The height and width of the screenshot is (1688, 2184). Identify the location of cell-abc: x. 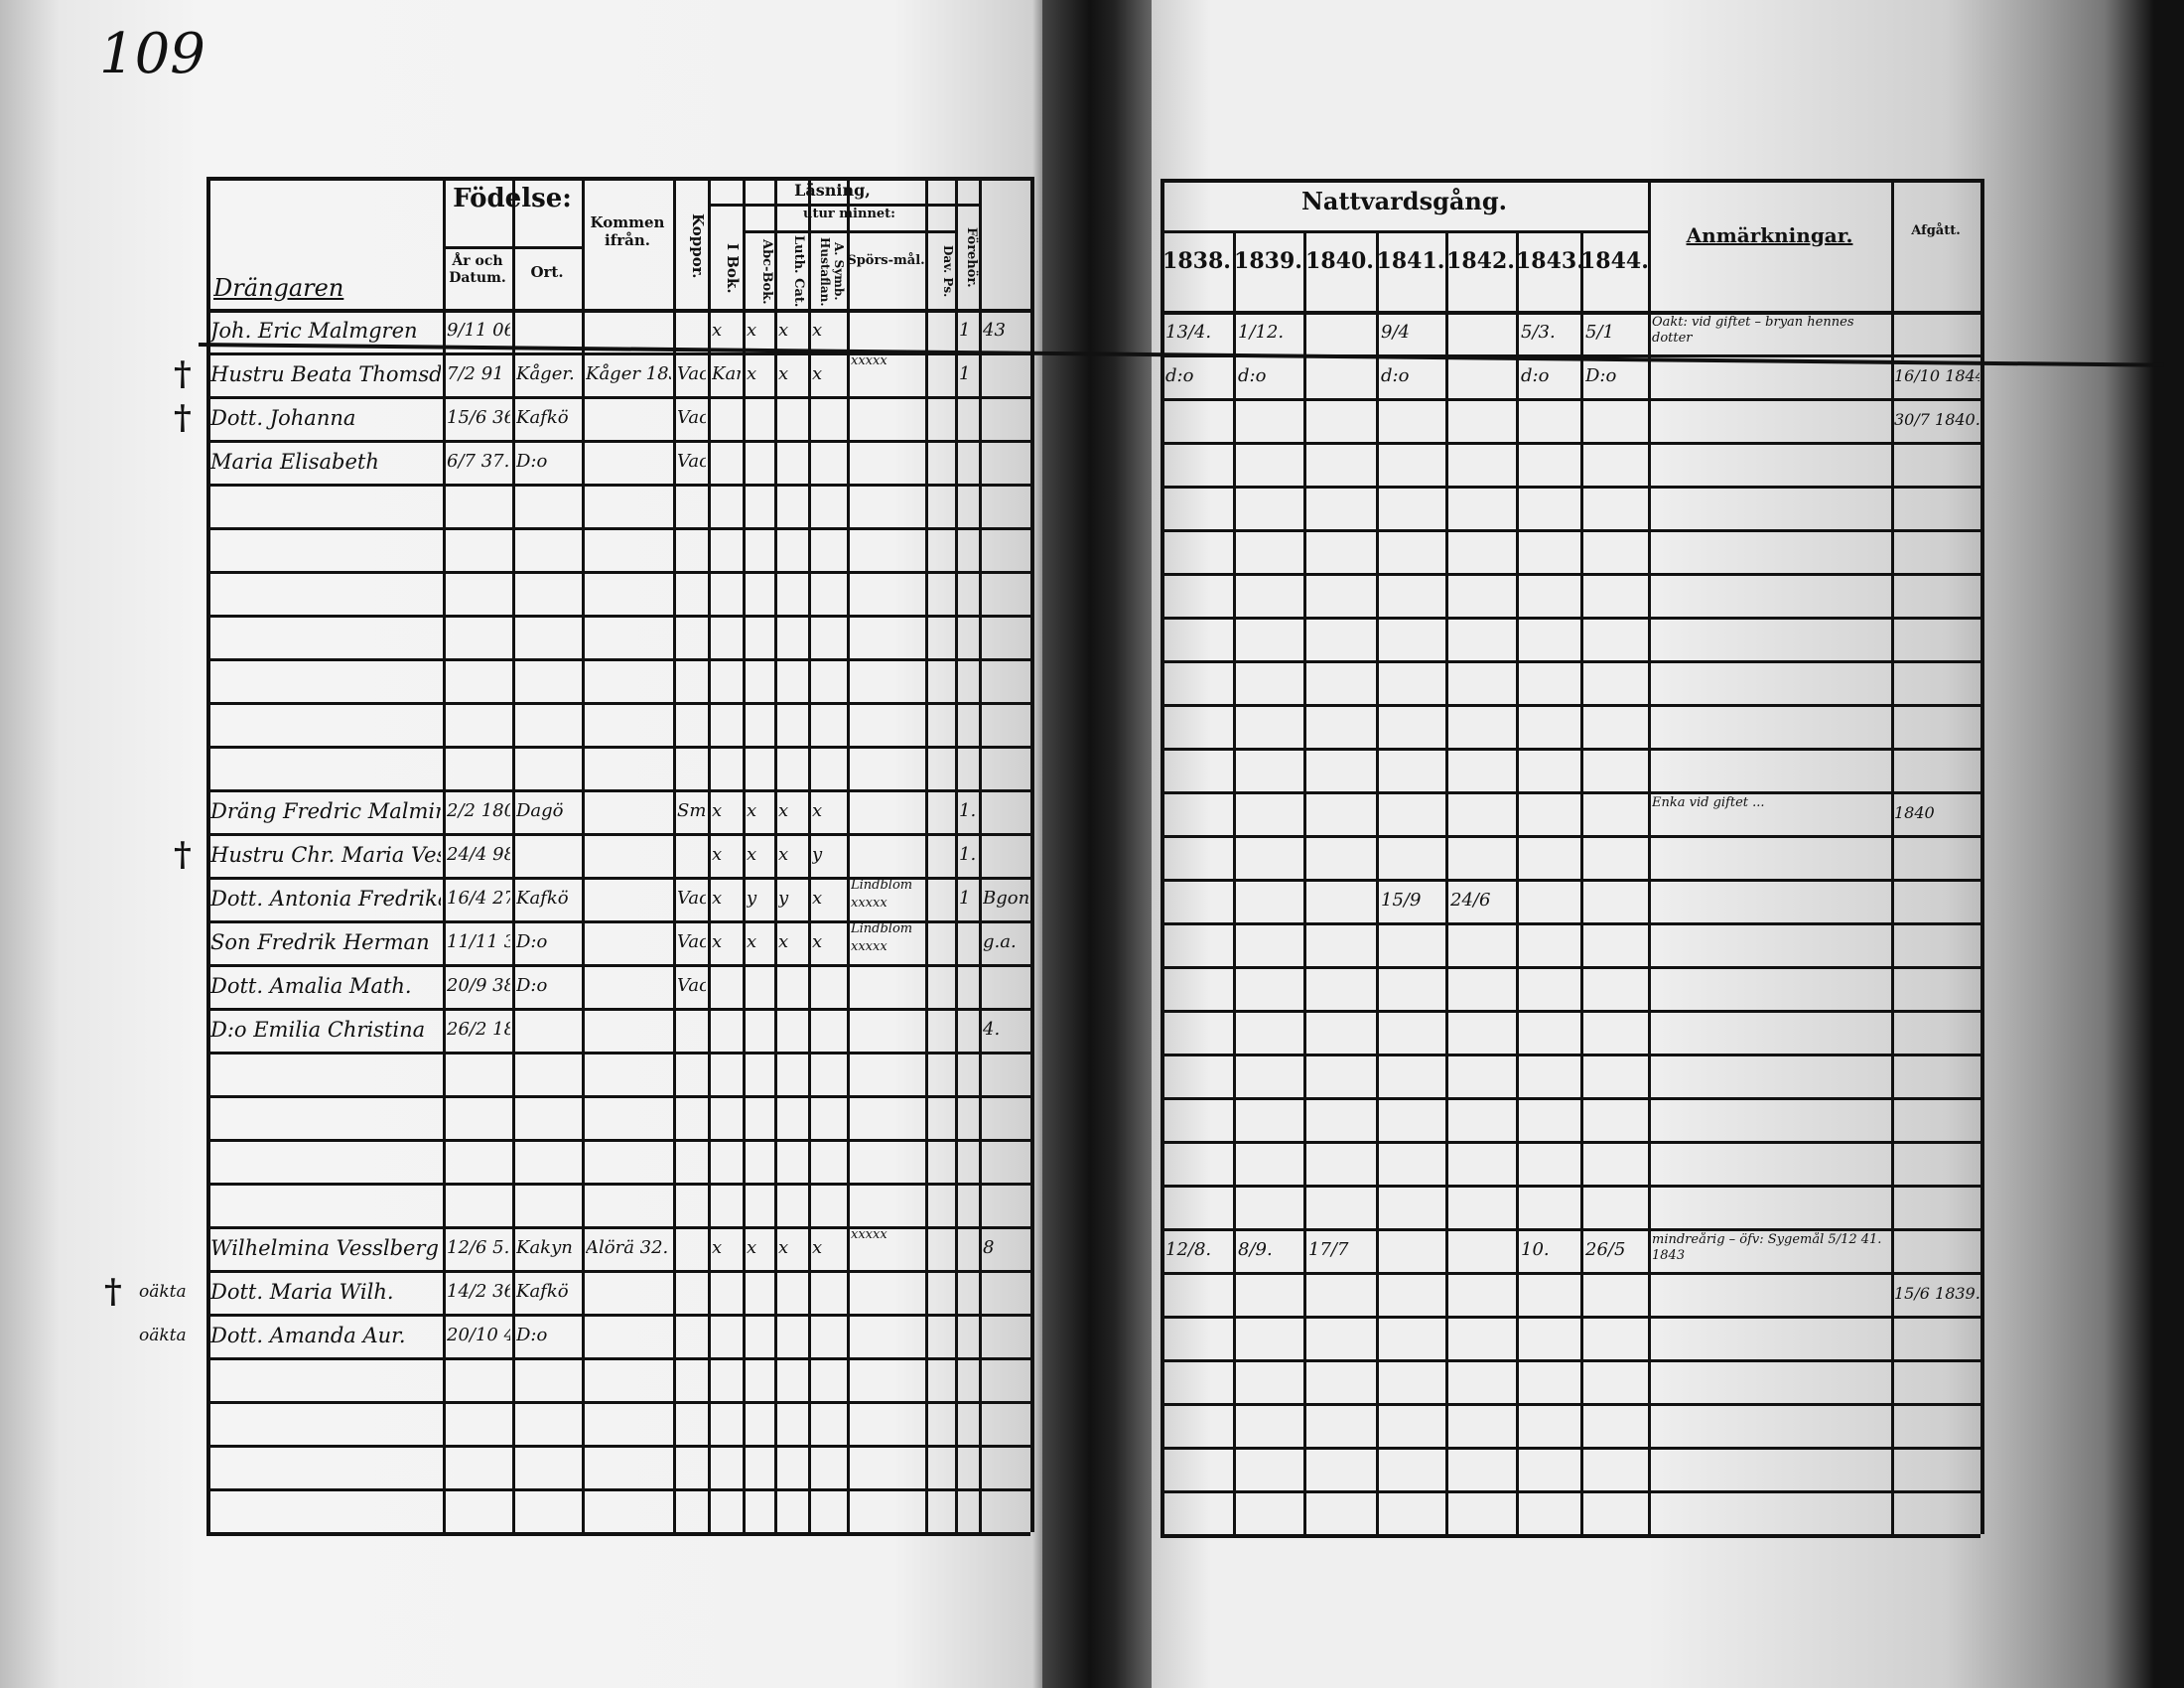
(752, 1247).